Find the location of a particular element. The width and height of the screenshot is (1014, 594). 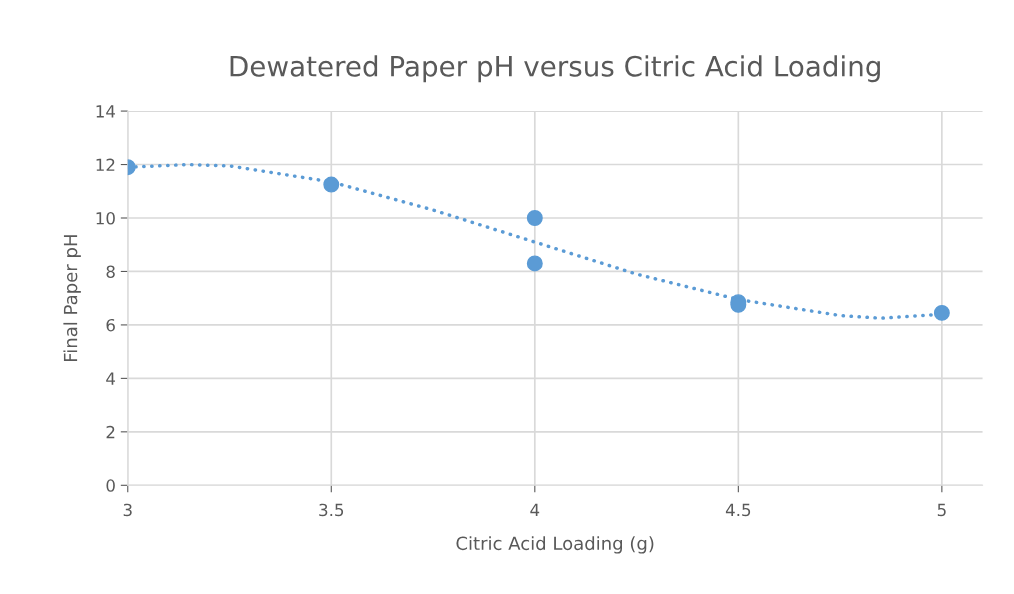

y-tick-label: 12 is located at coordinates (105, 164).